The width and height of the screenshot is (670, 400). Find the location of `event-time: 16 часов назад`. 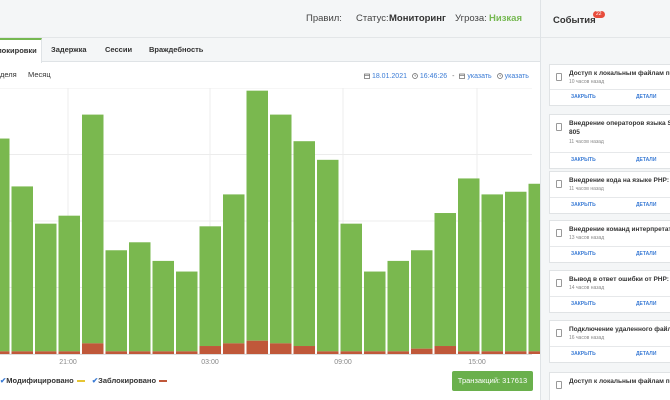

event-time: 16 часов назад is located at coordinates (587, 338).